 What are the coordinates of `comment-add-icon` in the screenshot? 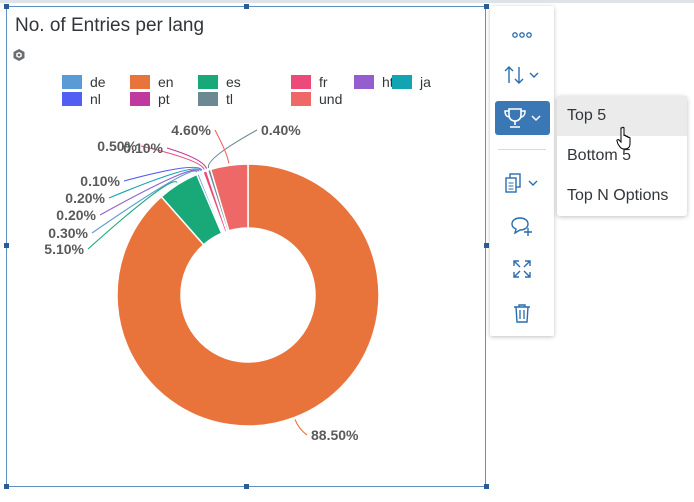 It's located at (521, 226).